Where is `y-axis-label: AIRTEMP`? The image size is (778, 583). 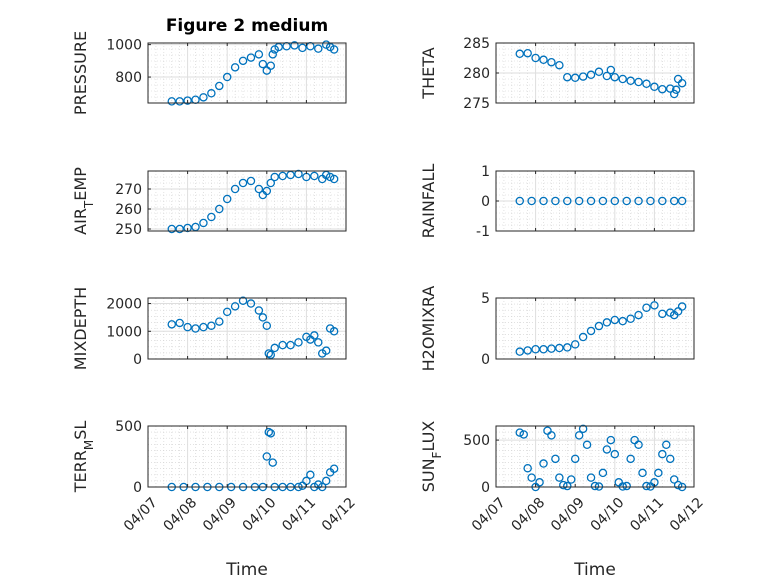 y-axis-label: AIRTEMP is located at coordinates (83, 201).